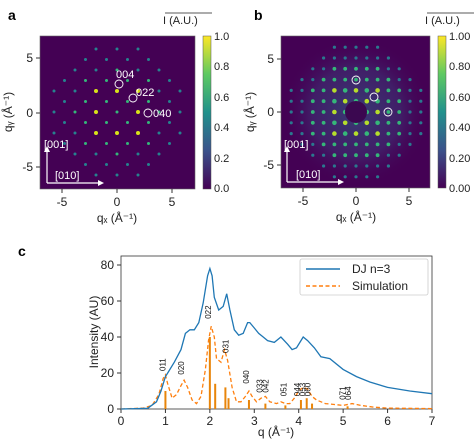 This screenshot has height=442, width=474. Describe the element at coordinates (297, 389) in the screenshot. I see `peak-label: 044` at that location.